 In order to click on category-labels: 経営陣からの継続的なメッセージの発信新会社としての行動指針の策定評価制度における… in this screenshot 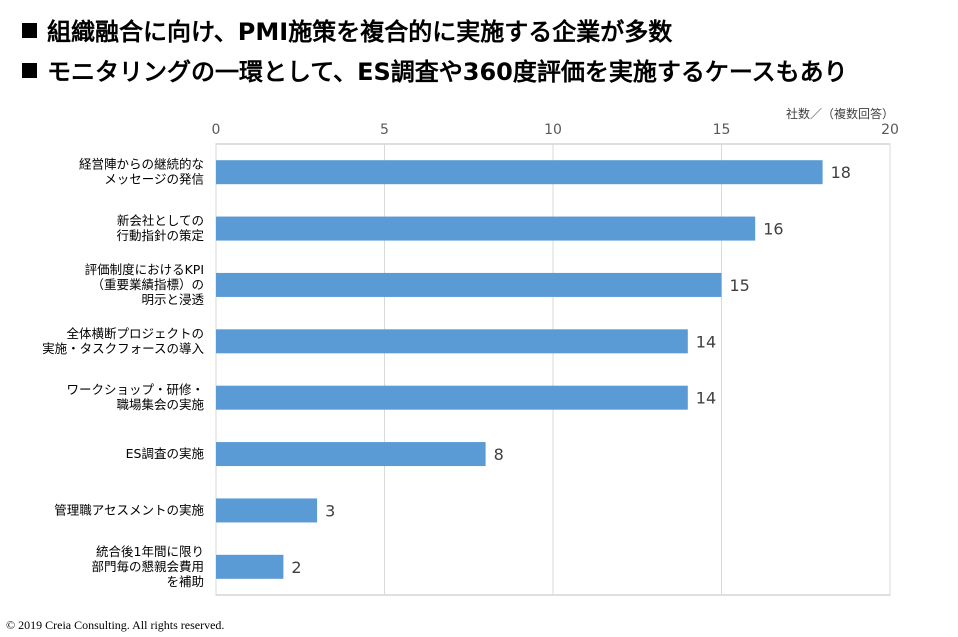, I will do `click(123, 373)`.